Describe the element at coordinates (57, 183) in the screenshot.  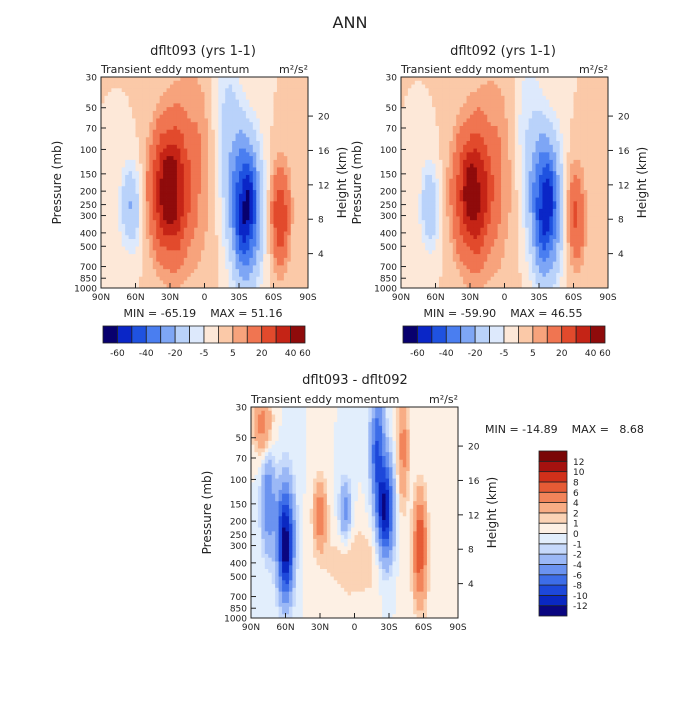
I see `y-axis-title: Pressure (mb)` at that location.